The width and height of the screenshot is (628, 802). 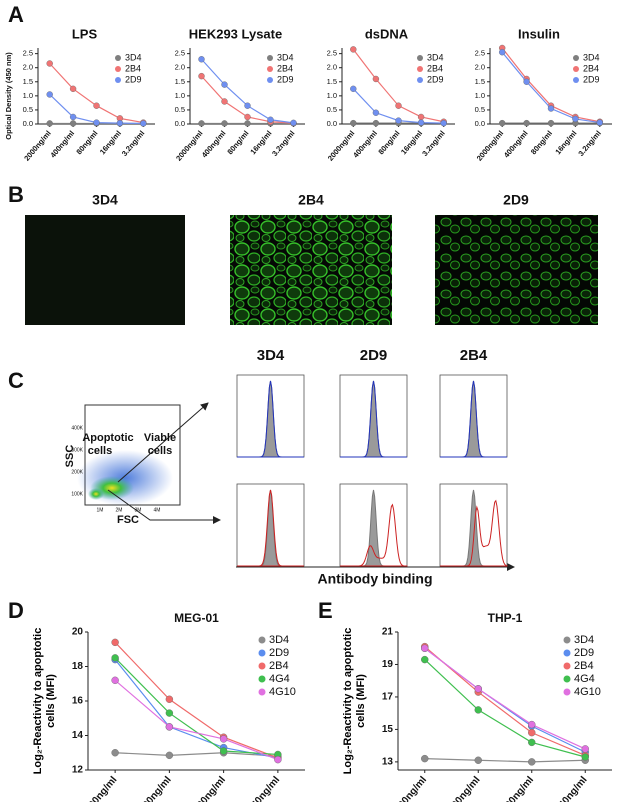 What do you see at coordinates (78, 770) in the screenshot?
I see `y-tick-label: 12` at bounding box center [78, 770].